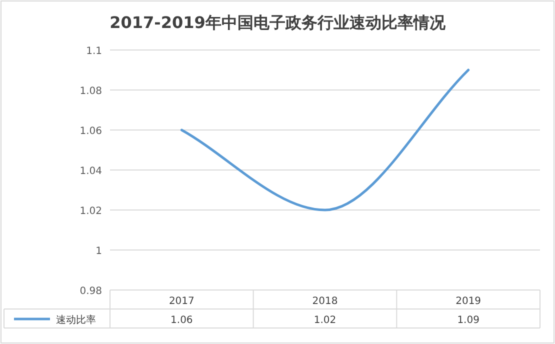  Describe the element at coordinates (91, 211) in the screenshot. I see `y-tick-label: 1.02` at that location.